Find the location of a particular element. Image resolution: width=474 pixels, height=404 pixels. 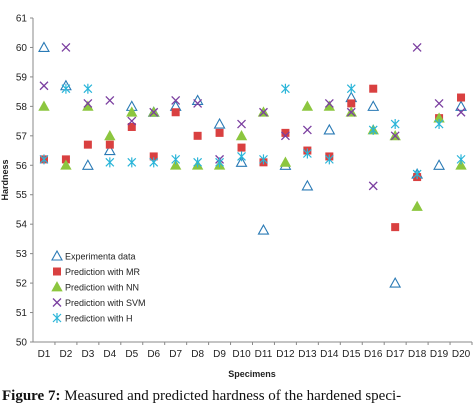

x-tick-label: D4 is located at coordinates (109, 354).